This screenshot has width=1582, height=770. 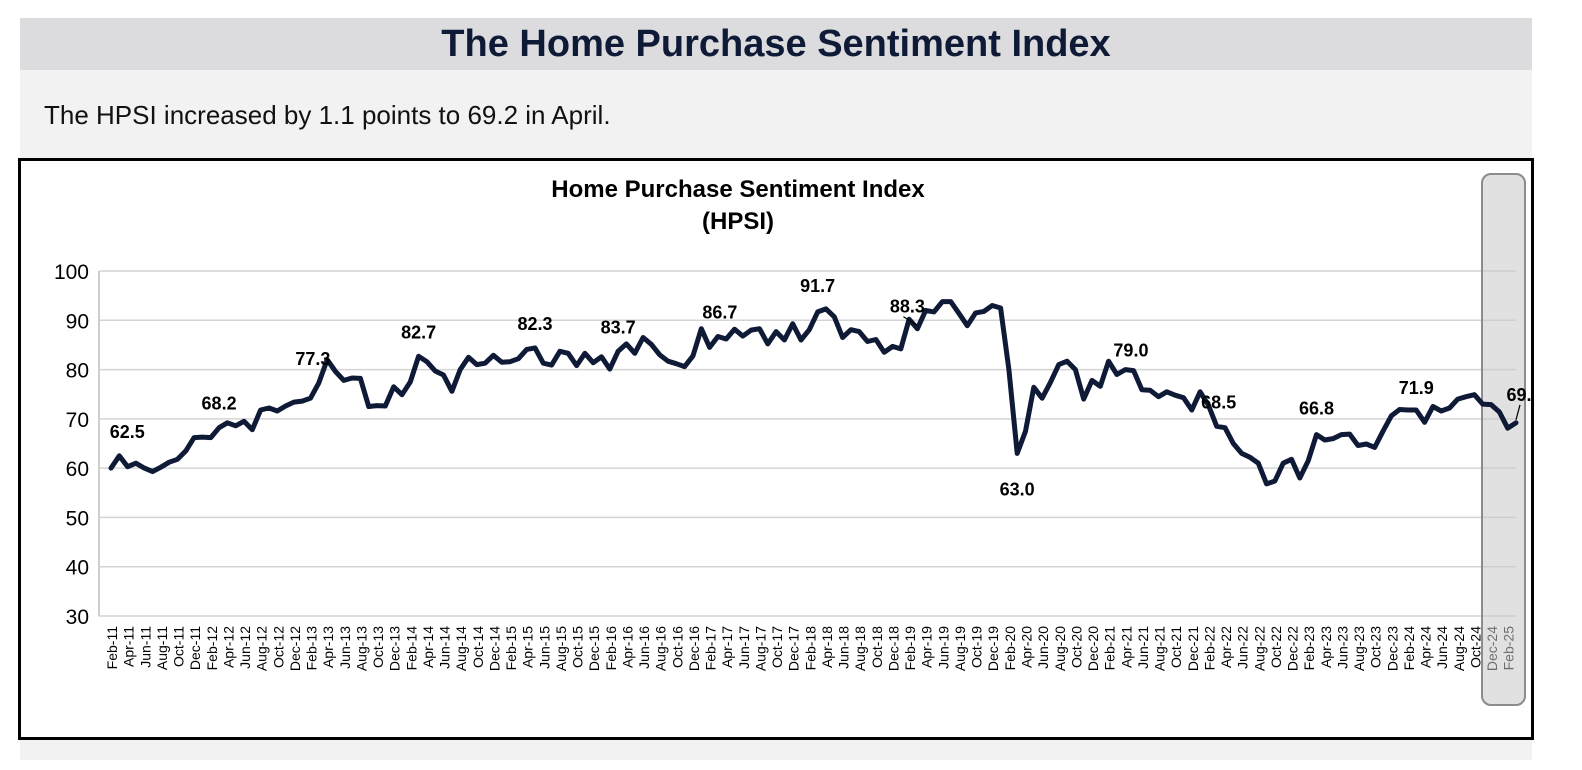 I want to click on x-tick-label: Apr-15, so click(x=528, y=647).